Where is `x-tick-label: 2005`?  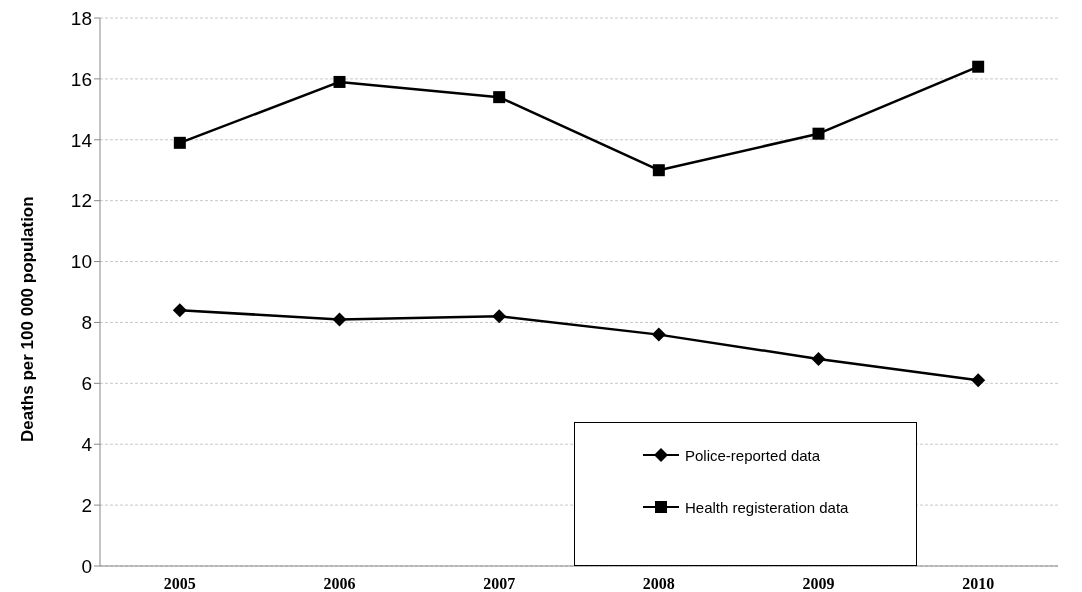 x-tick-label: 2005 is located at coordinates (179, 583).